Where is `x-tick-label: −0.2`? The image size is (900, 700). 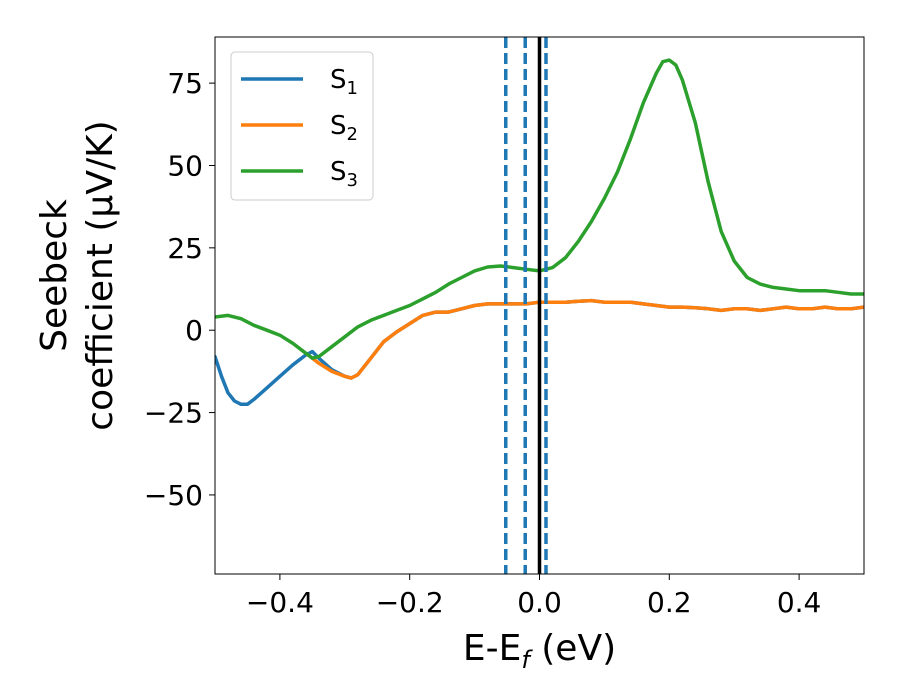 x-tick-label: −0.2 is located at coordinates (410, 602).